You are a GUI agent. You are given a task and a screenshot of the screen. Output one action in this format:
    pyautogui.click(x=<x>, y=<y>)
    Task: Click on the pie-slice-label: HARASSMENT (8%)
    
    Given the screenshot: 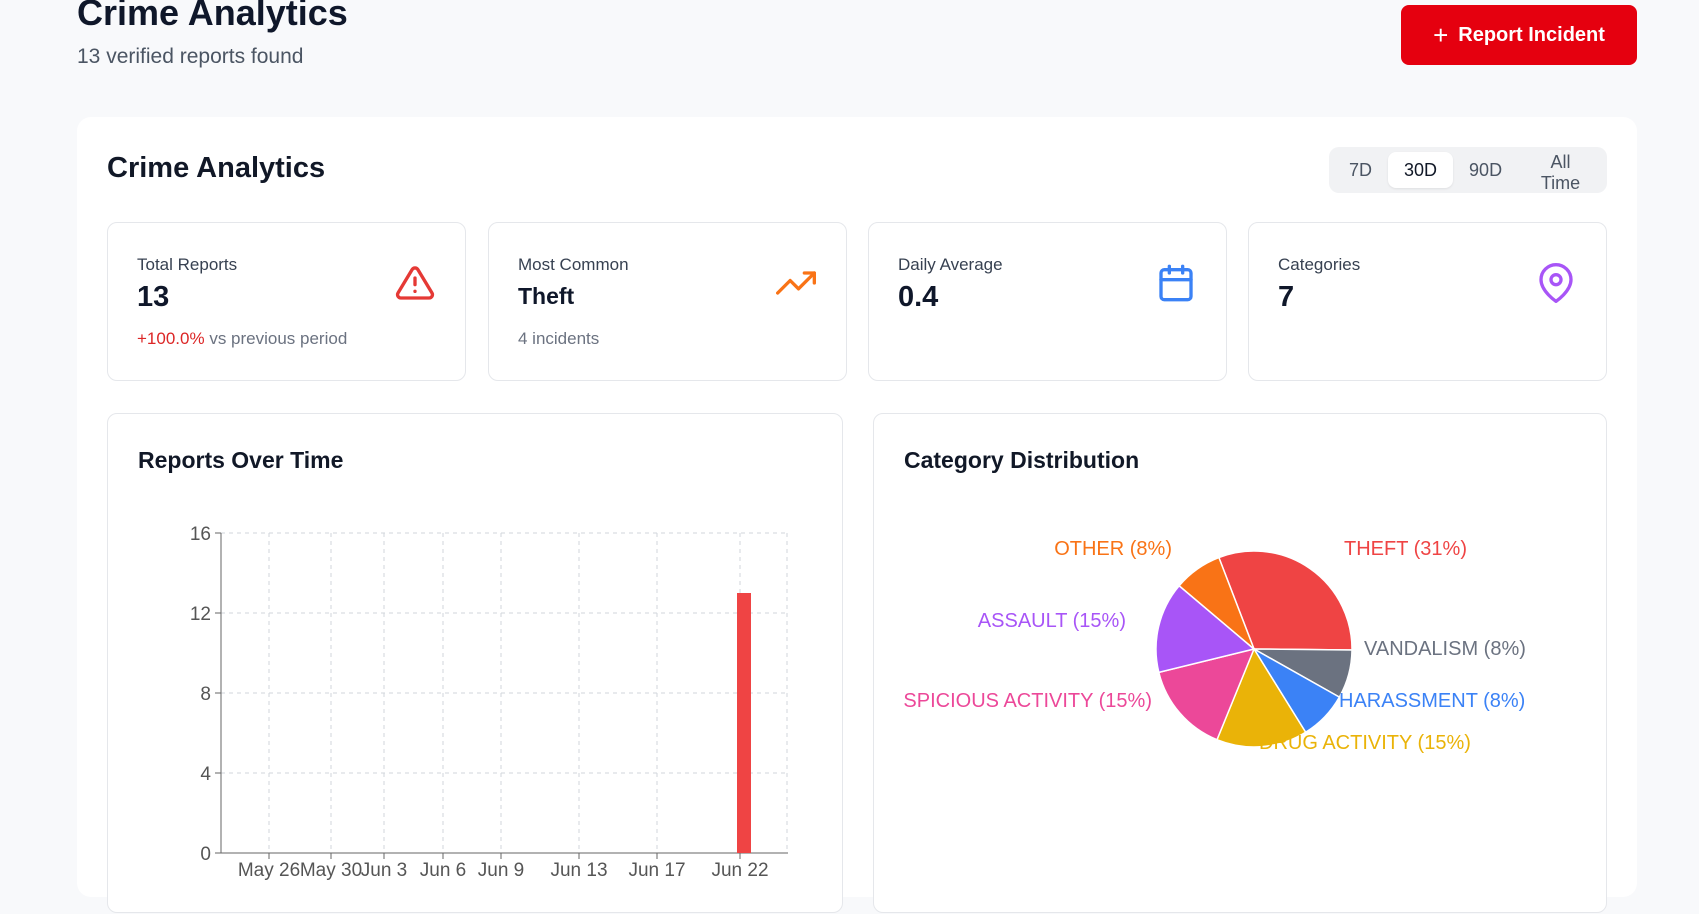 What is the action you would take?
    pyautogui.click(x=1432, y=701)
    